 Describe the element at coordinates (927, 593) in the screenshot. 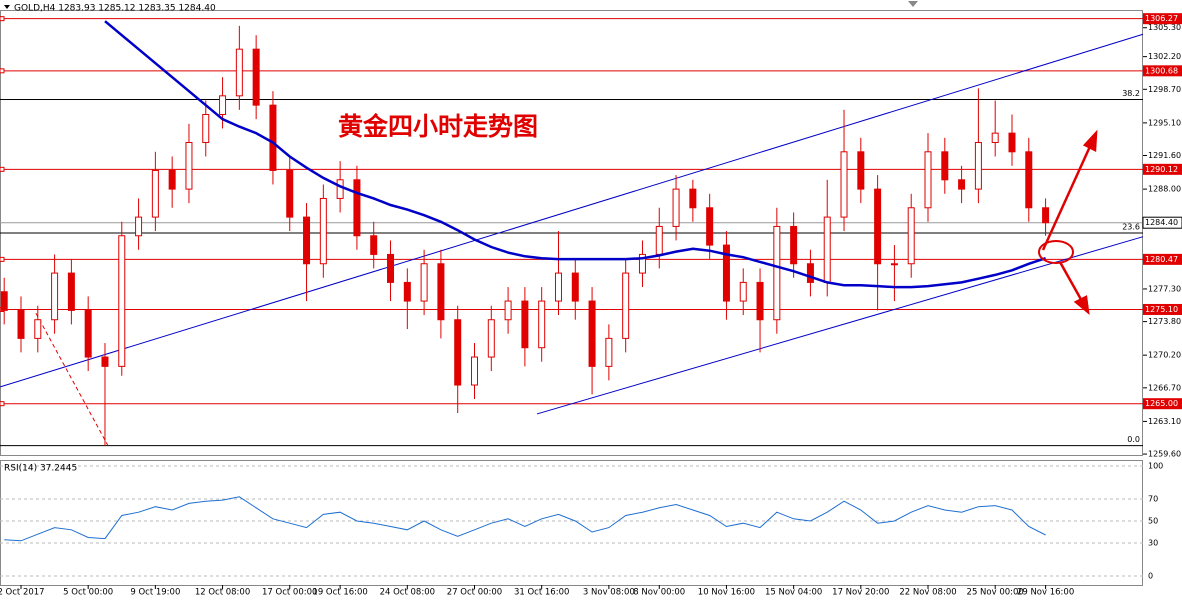

I see `x-tick-label: 22 Nov 08:00` at that location.